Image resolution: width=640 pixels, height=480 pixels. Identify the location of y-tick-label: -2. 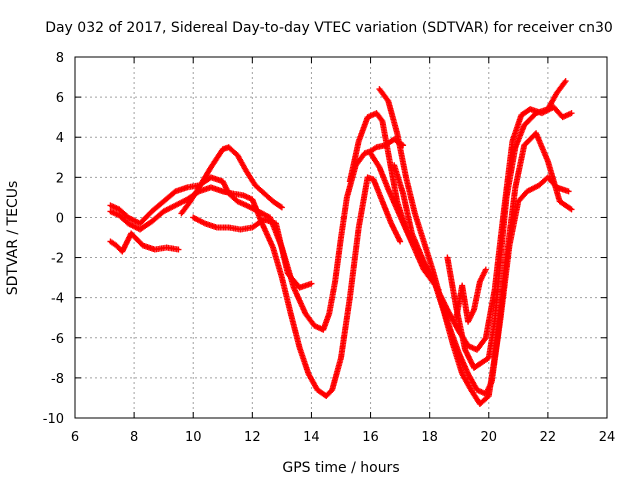
(57, 259).